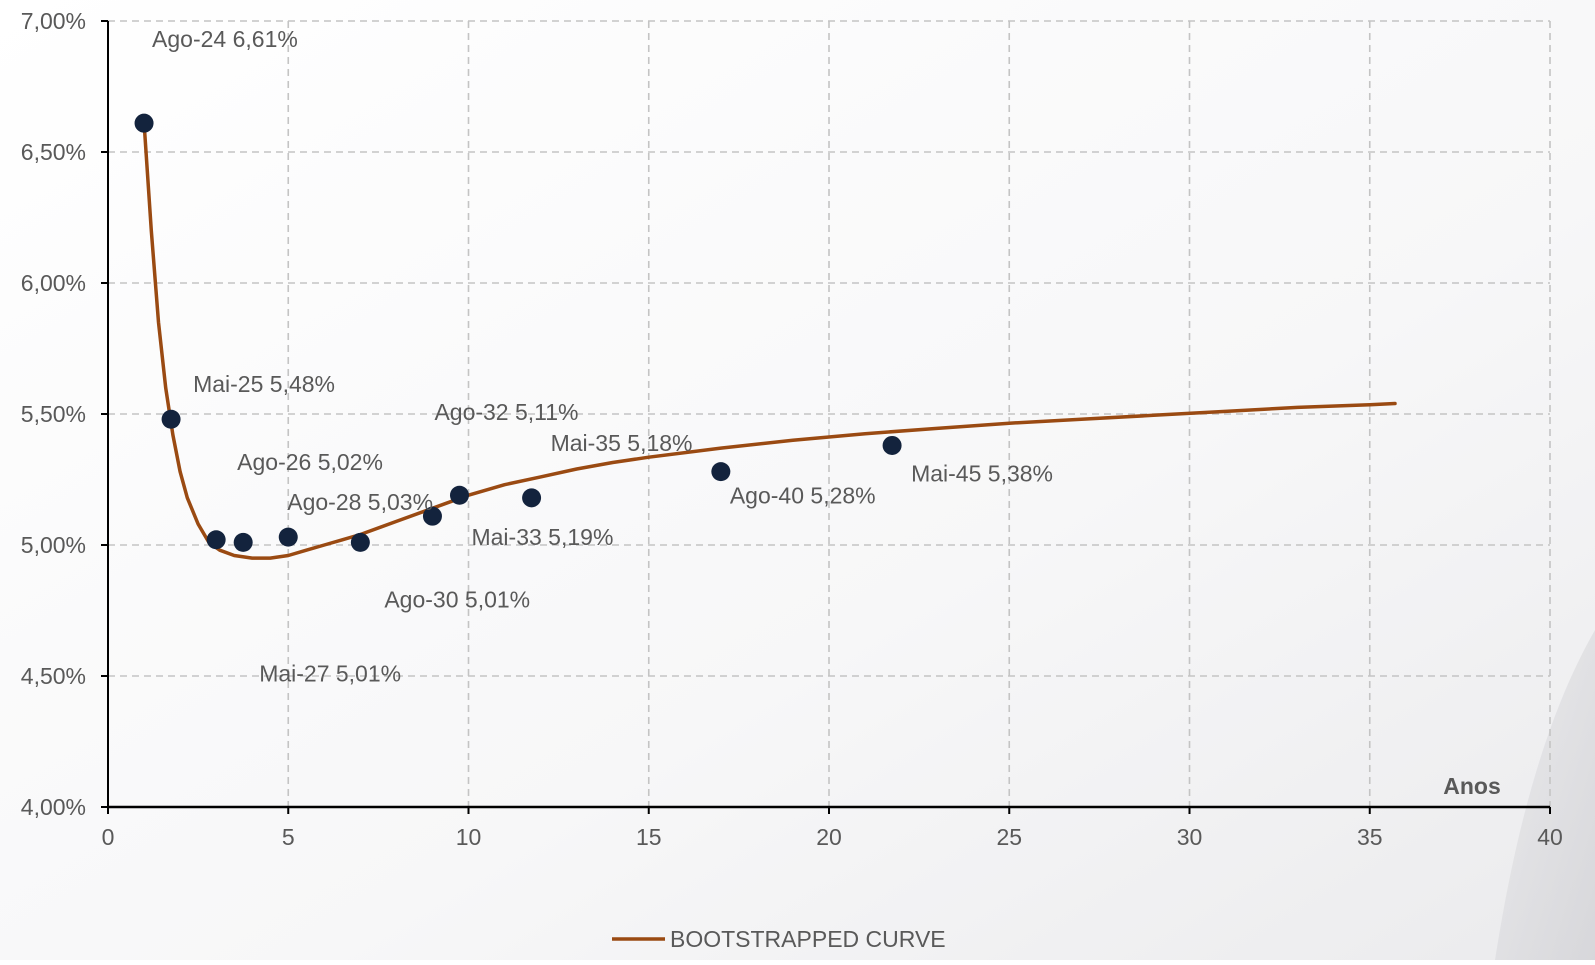 The height and width of the screenshot is (965, 1595). Describe the element at coordinates (622, 443) in the screenshot. I see `data-label: Mai-35 5,18%` at that location.